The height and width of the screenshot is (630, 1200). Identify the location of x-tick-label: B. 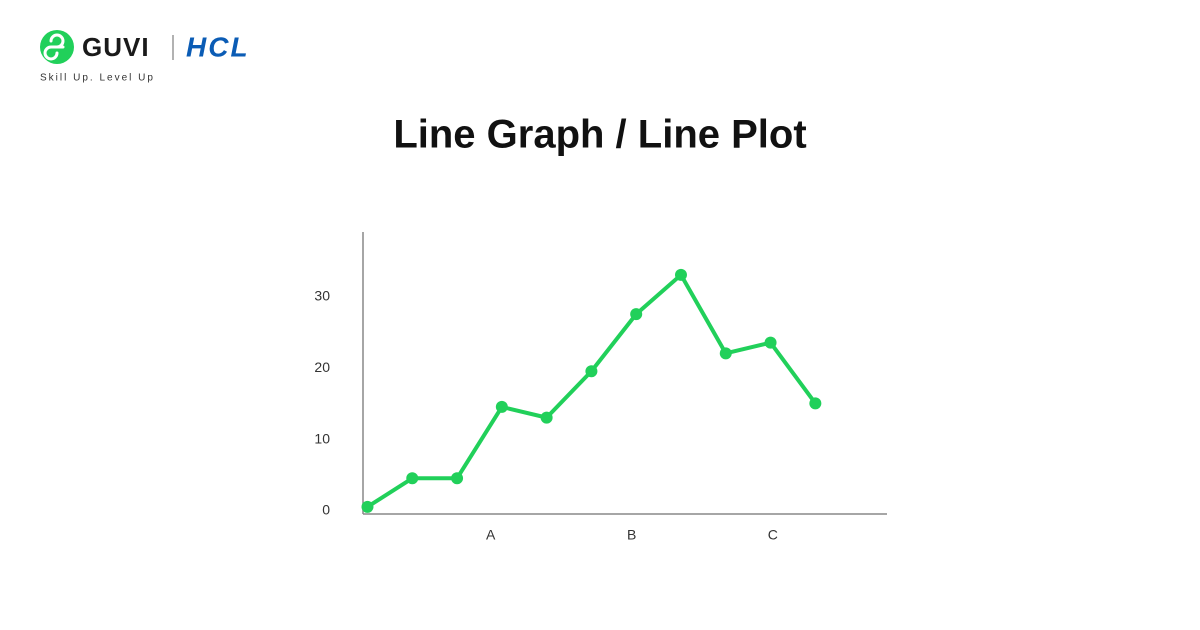
(631, 535).